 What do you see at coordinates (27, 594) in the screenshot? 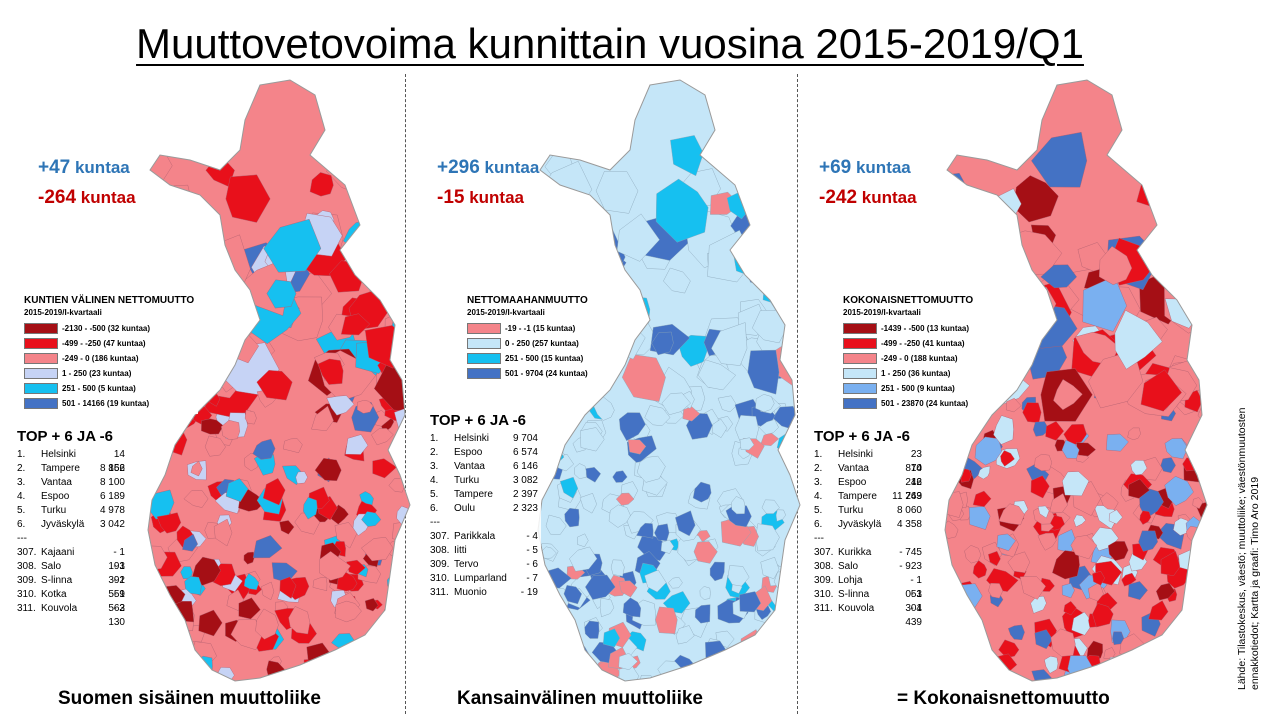
I see `ranking-rank: 310.` at bounding box center [27, 594].